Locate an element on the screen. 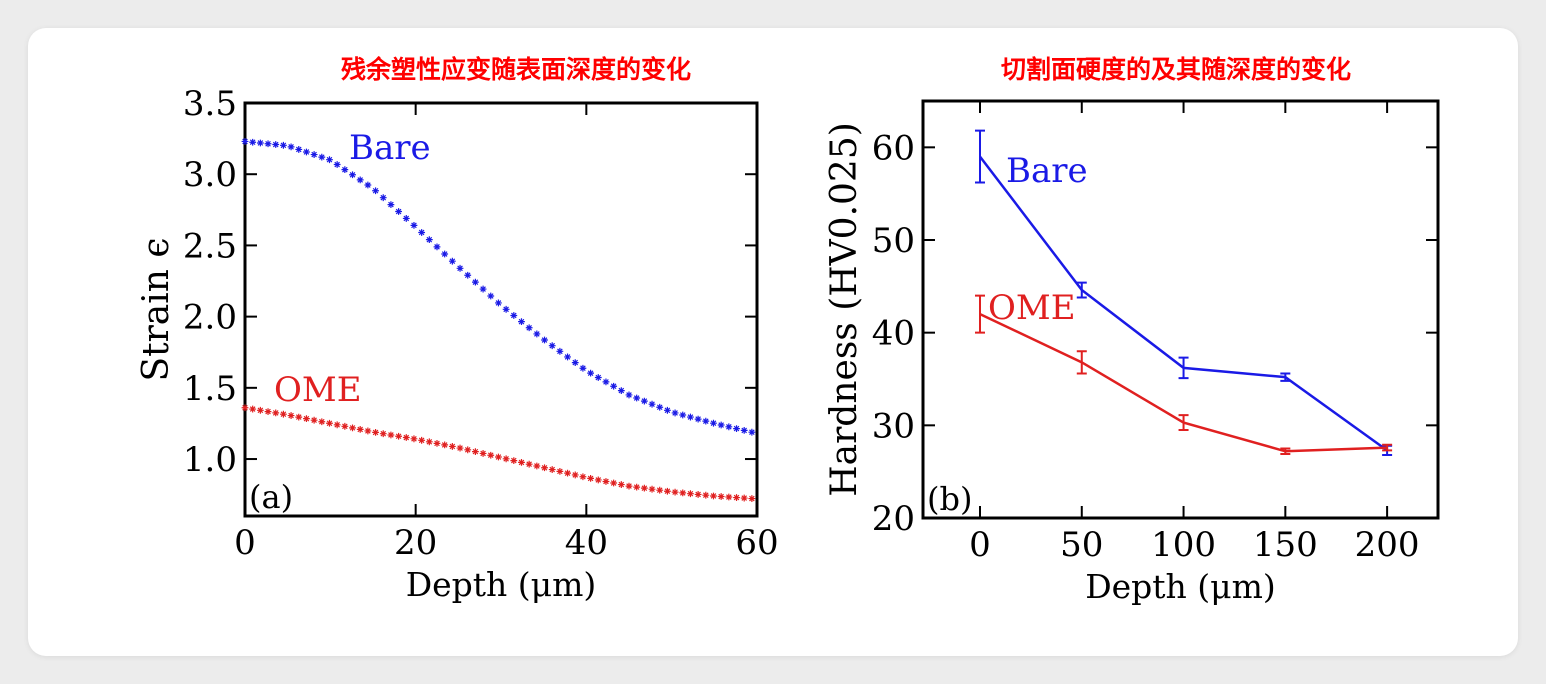 The height and width of the screenshot is (684, 1546). chart-a-panel-label: (a) is located at coordinates (271, 497).